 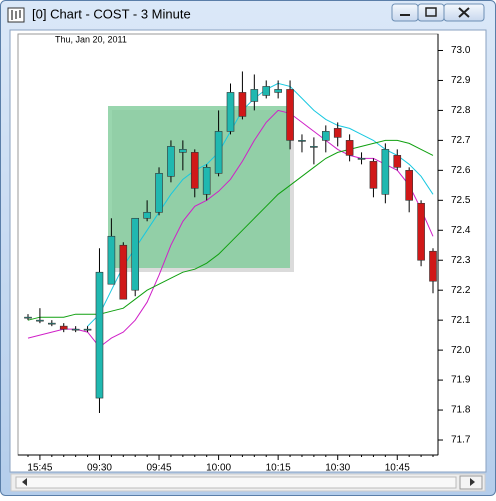 I want to click on y-tick-label: 72.9, so click(x=461, y=80).